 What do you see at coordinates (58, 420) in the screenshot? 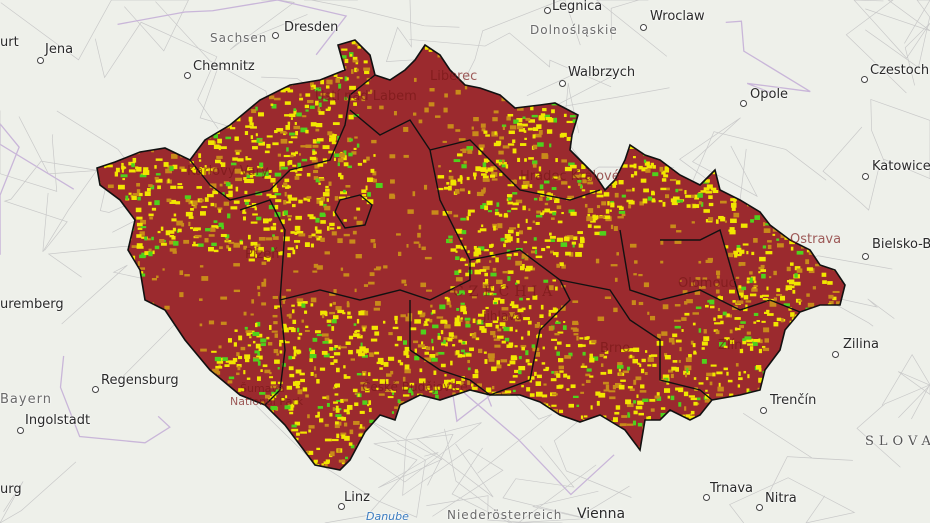
I see `city-label-ingolstadt: Ingolstadt` at bounding box center [58, 420].